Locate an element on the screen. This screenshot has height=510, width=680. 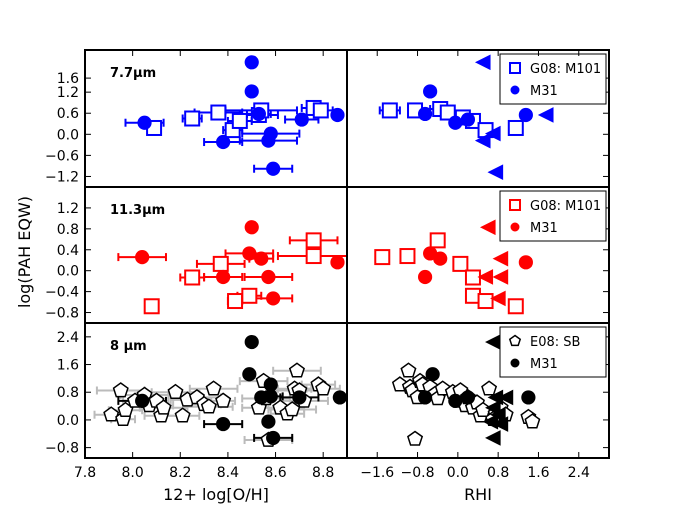
x-tick-label: −1.6 is located at coordinates (377, 473).